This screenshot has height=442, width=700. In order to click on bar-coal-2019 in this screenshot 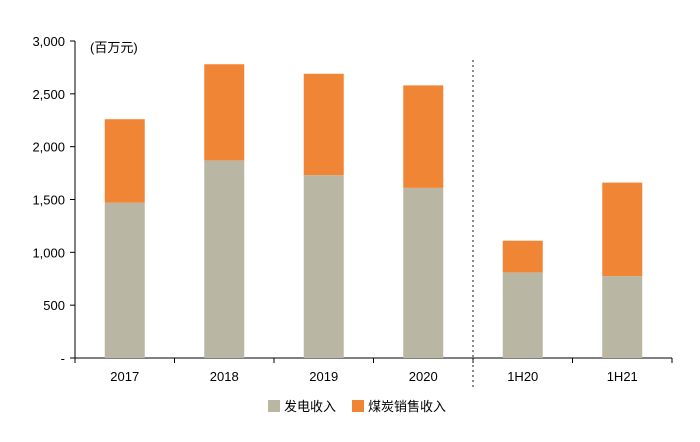, I will do `click(323, 124)`.